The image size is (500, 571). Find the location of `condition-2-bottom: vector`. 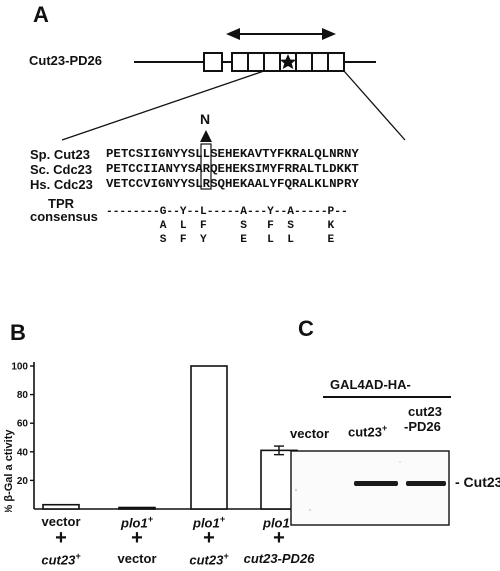

condition-2-bottom: vector is located at coordinates (137, 558).